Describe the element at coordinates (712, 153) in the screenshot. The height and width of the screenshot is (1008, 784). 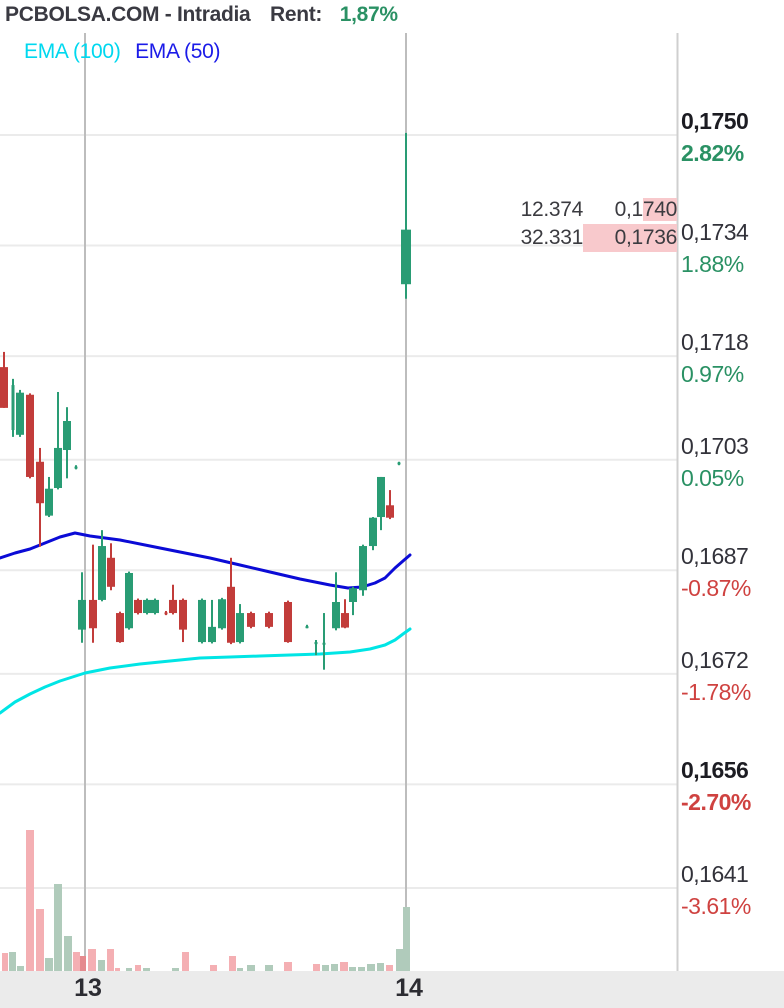
I see `percent-axis-label: 2.82%` at that location.